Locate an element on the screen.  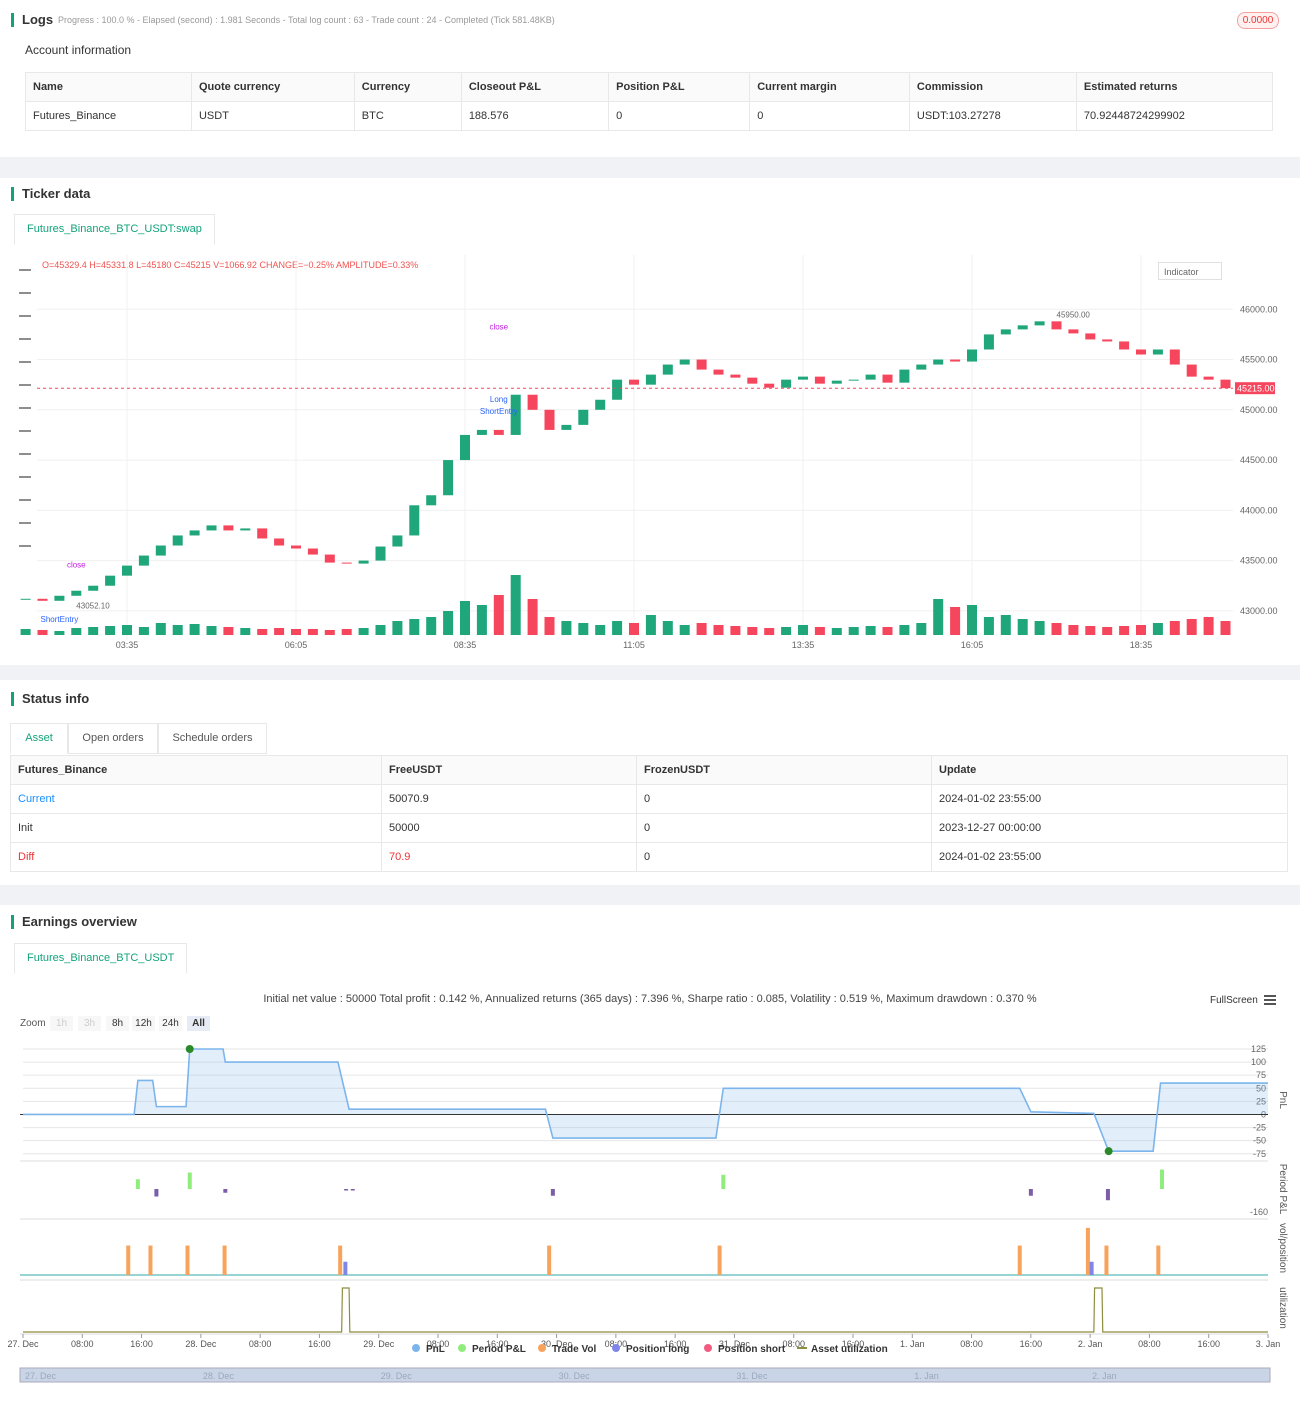
header-cell: Name is located at coordinates (108, 87).